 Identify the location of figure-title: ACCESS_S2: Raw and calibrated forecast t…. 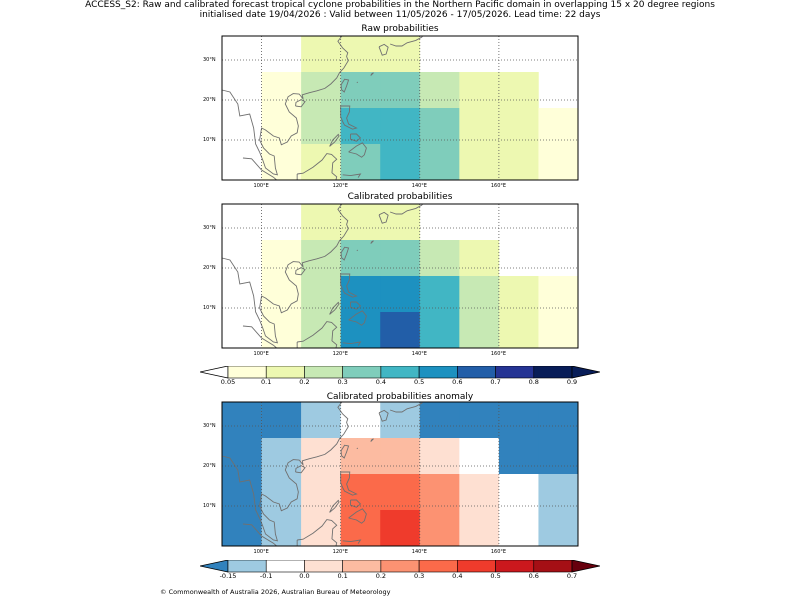
(400, 5).